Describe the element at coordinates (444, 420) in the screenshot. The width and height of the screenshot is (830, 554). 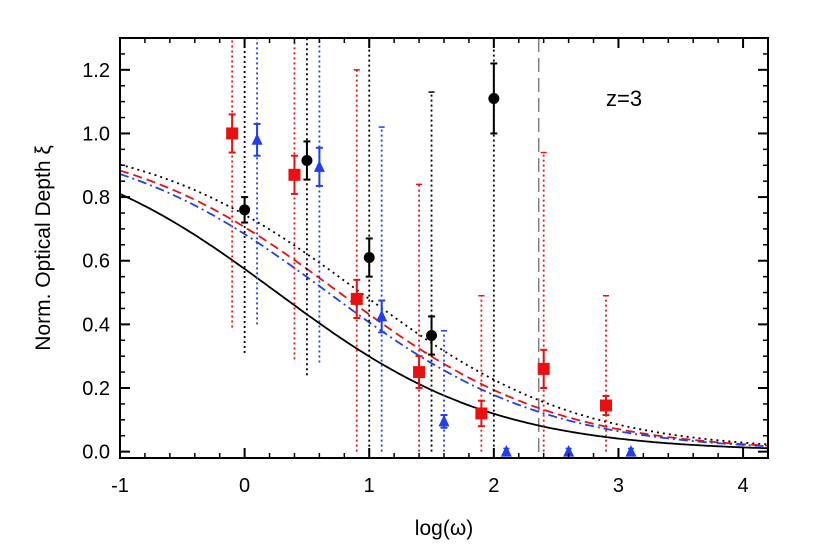
I see `data-point-s3-p4` at that location.